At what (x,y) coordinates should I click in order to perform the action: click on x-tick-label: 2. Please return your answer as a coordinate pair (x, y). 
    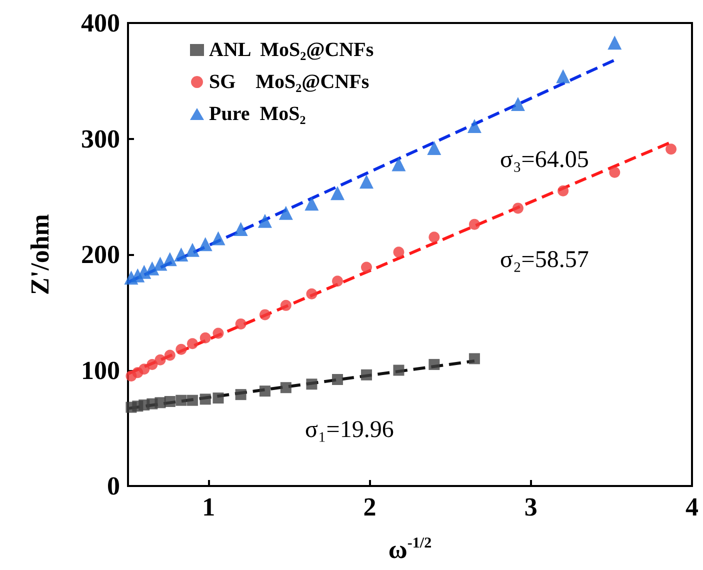
    Looking at the image, I should click on (369, 507).